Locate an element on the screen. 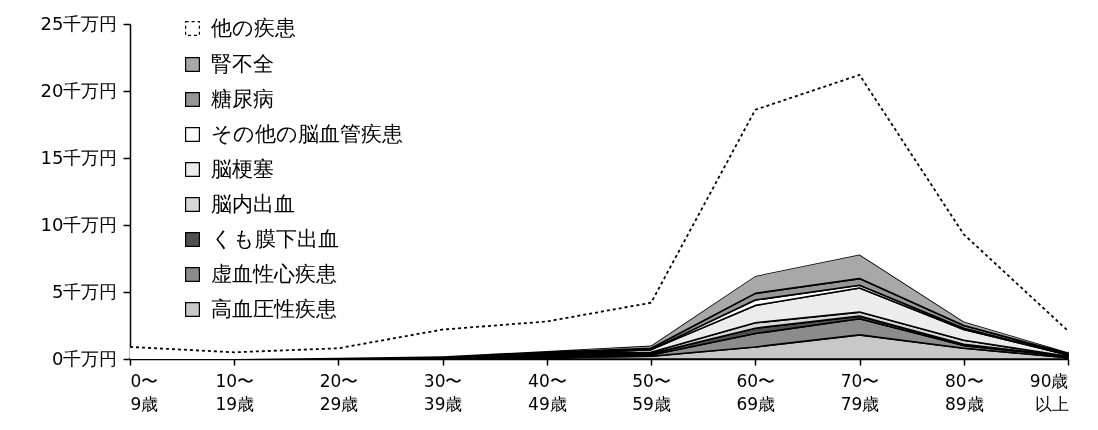 The image size is (1098, 430). y-tick-label: 10千万円 is located at coordinates (79, 224).